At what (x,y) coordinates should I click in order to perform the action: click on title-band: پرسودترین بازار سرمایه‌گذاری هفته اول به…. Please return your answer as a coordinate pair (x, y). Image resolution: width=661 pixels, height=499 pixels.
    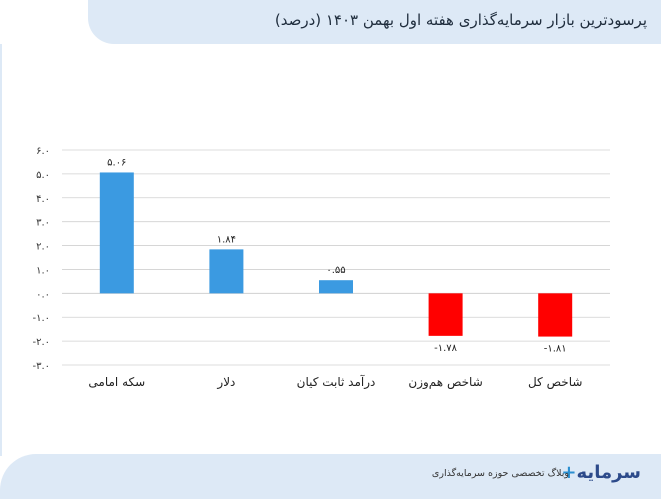
    Looking at the image, I should click on (374, 22).